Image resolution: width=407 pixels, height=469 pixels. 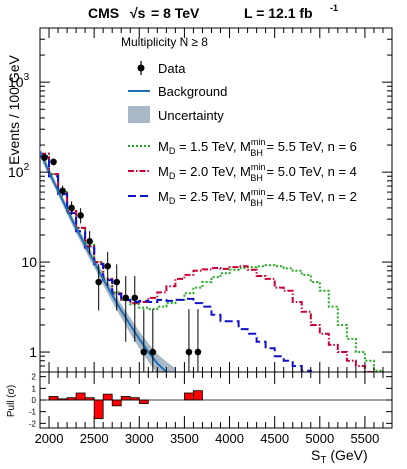 I want to click on x-tick-label: 5000, so click(x=319, y=438).